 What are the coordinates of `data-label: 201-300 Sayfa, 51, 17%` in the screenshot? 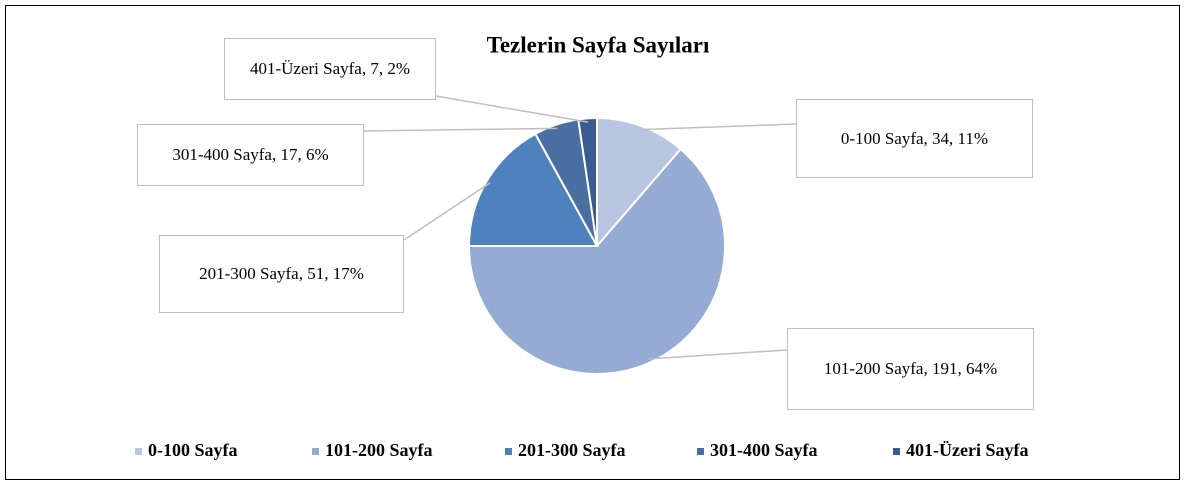 It's located at (281, 274).